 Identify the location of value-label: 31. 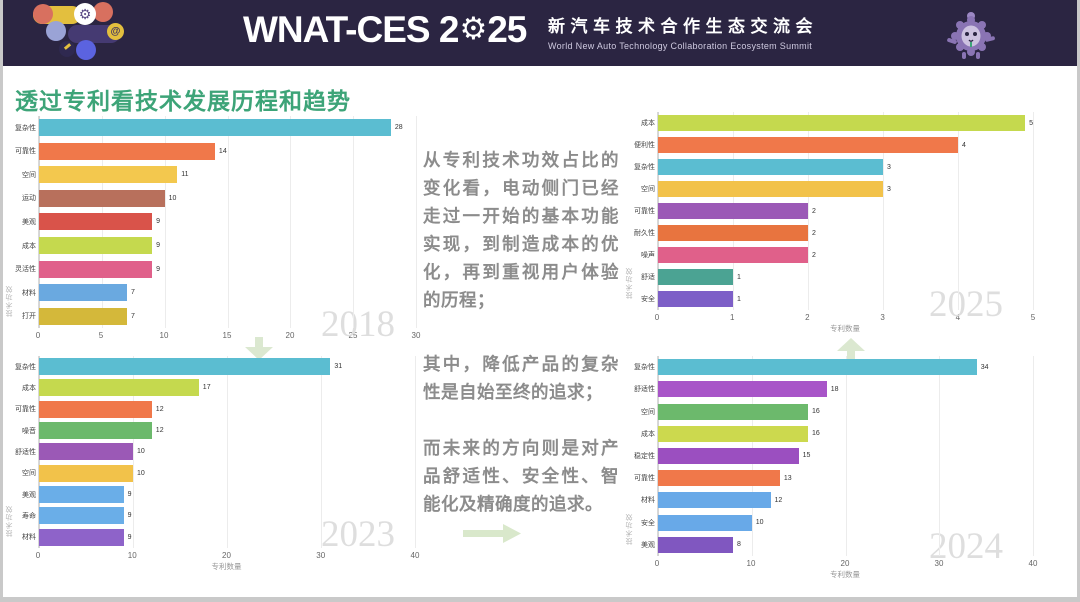
(338, 367).